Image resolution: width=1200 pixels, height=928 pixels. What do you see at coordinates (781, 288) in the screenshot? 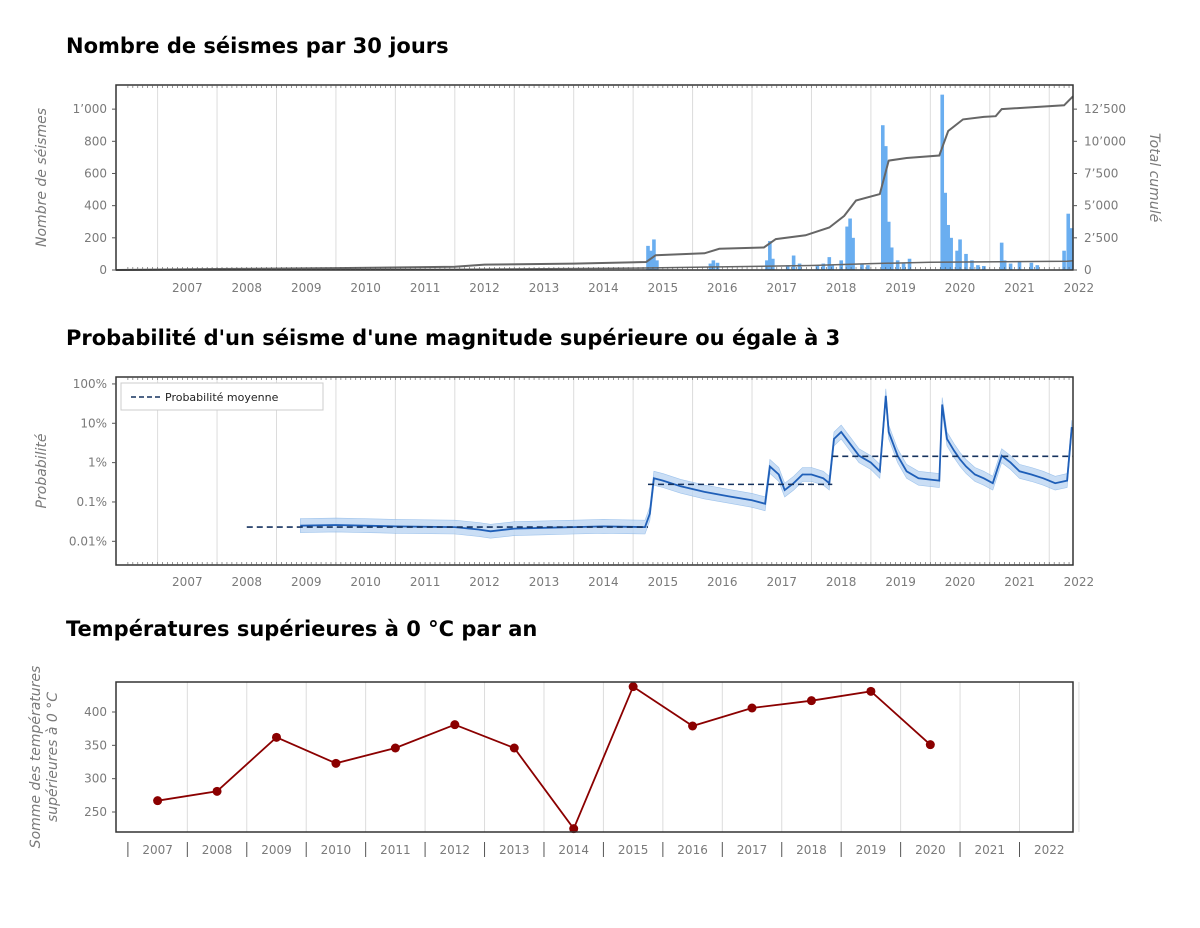
I see `x-tick-label: 2017` at bounding box center [781, 288].